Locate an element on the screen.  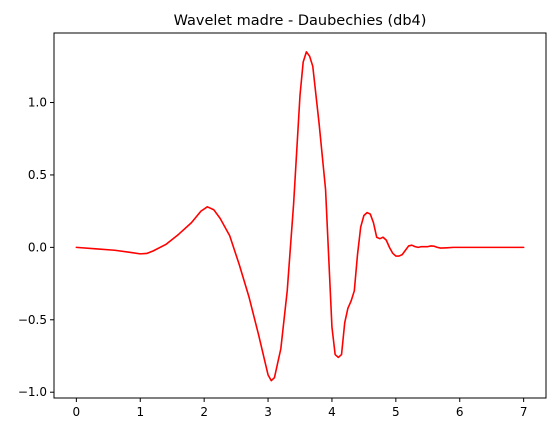
x-tick-label: 5 is located at coordinates (396, 412).